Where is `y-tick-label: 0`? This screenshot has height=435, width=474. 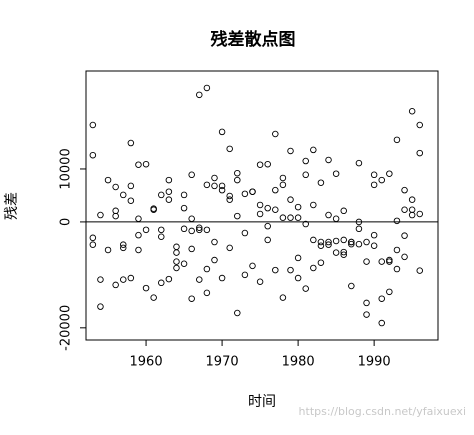 y-tick-label: 0 is located at coordinates (66, 222).